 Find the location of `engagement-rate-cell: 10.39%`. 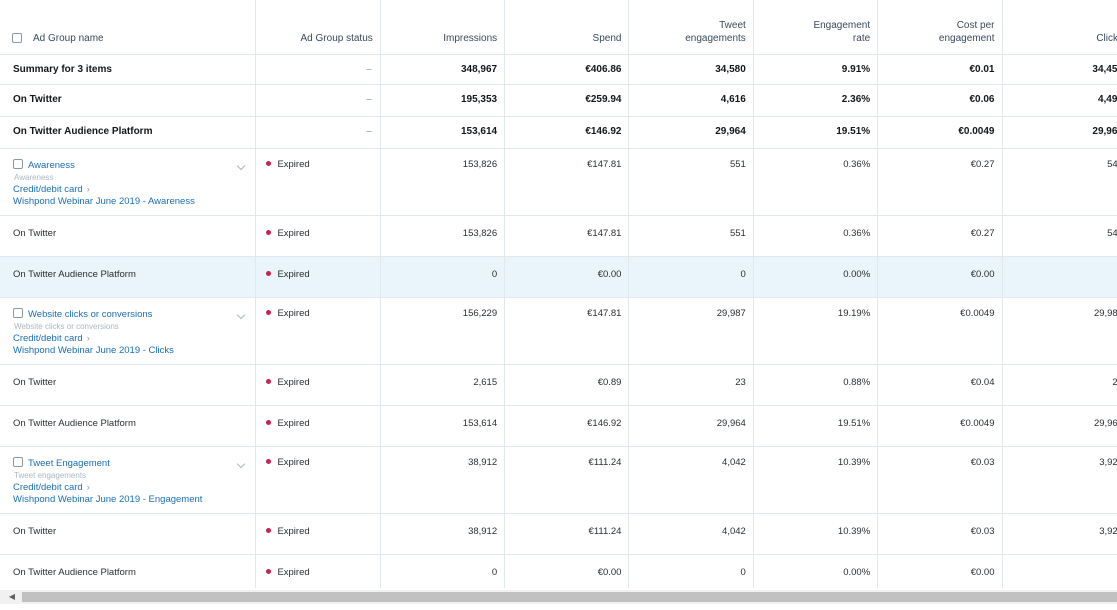

engagement-rate-cell: 10.39% is located at coordinates (816, 480).